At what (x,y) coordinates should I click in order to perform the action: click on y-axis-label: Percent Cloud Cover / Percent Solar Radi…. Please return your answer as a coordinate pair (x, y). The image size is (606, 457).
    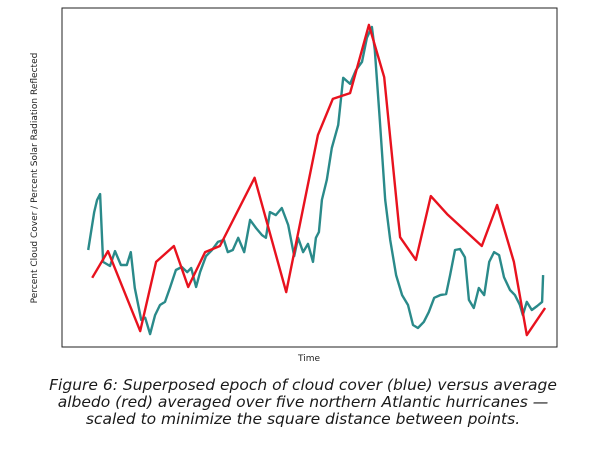
    Looking at the image, I should click on (35, 178).